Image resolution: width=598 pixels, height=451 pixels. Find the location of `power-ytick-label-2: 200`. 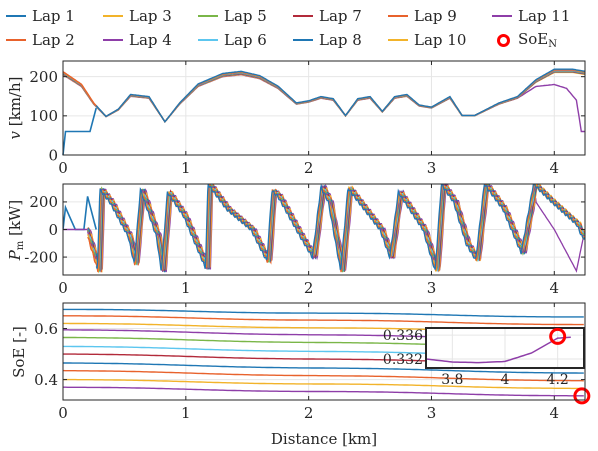

power-ytick-label-2: 200 is located at coordinates (43, 202).